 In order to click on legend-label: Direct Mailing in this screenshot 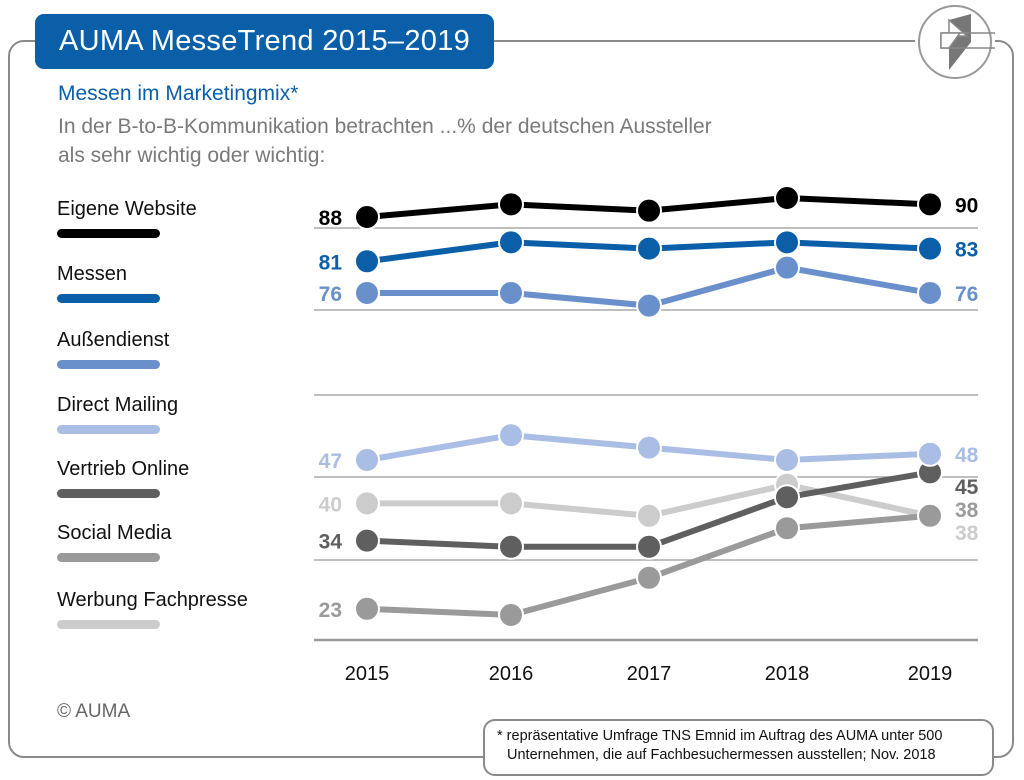, I will do `click(118, 405)`.